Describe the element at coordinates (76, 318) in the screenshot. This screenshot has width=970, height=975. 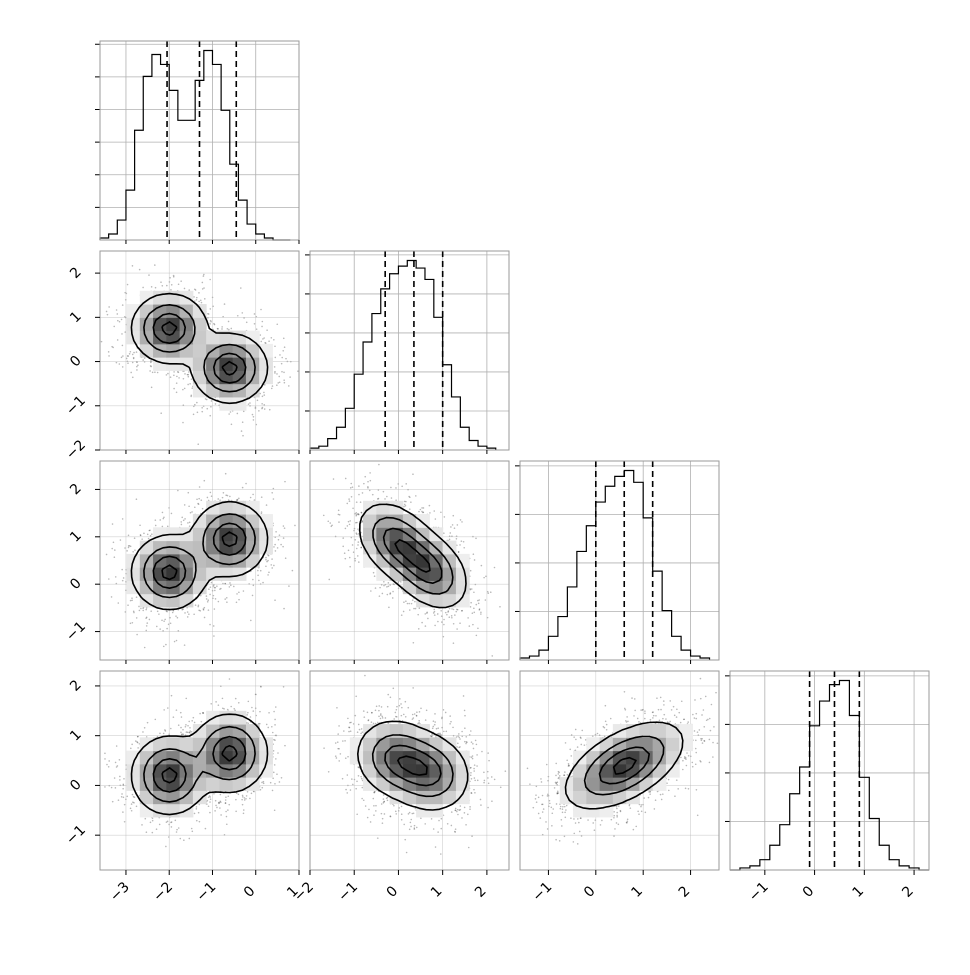
I see `y-tick-label: 1` at that location.